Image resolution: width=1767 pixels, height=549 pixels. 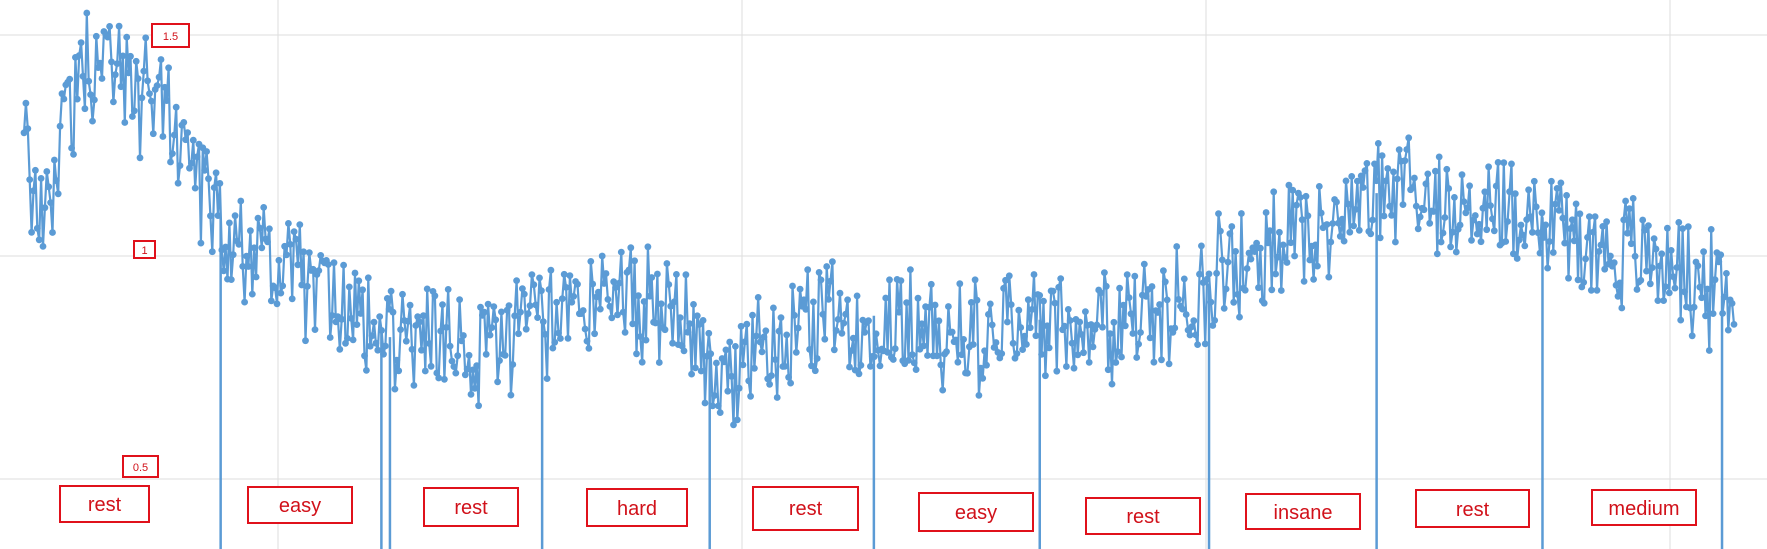 I want to click on tick-label: 1, so click(x=144, y=251).